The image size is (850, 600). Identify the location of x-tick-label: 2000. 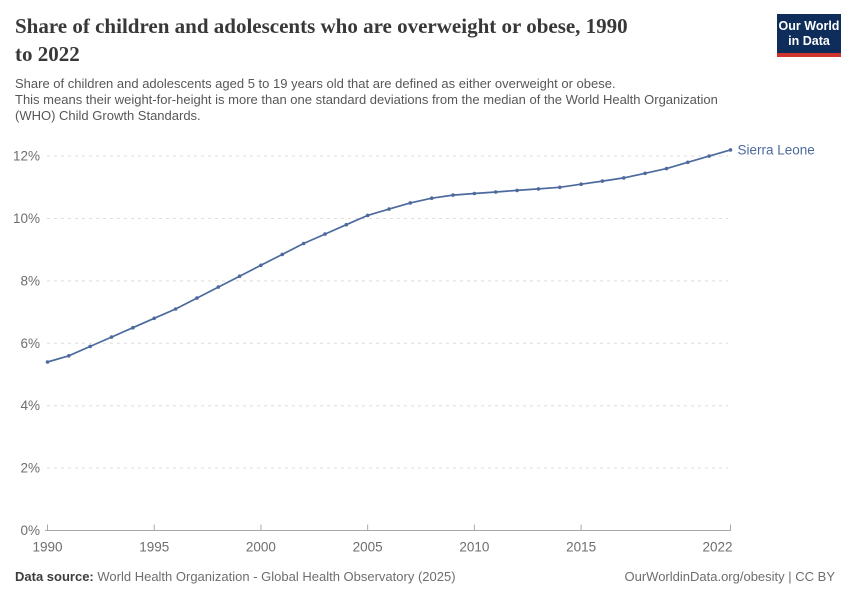
(261, 547).